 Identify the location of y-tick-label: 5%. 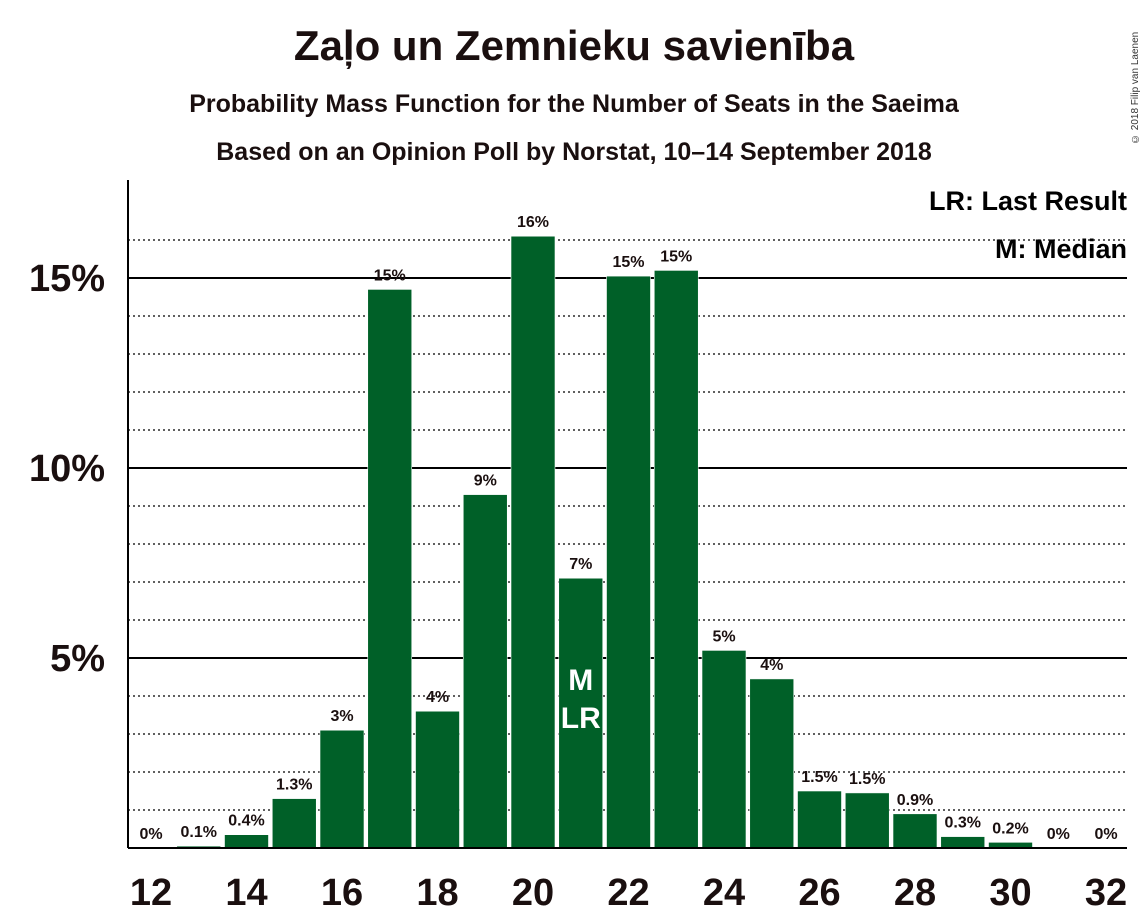
(77, 659).